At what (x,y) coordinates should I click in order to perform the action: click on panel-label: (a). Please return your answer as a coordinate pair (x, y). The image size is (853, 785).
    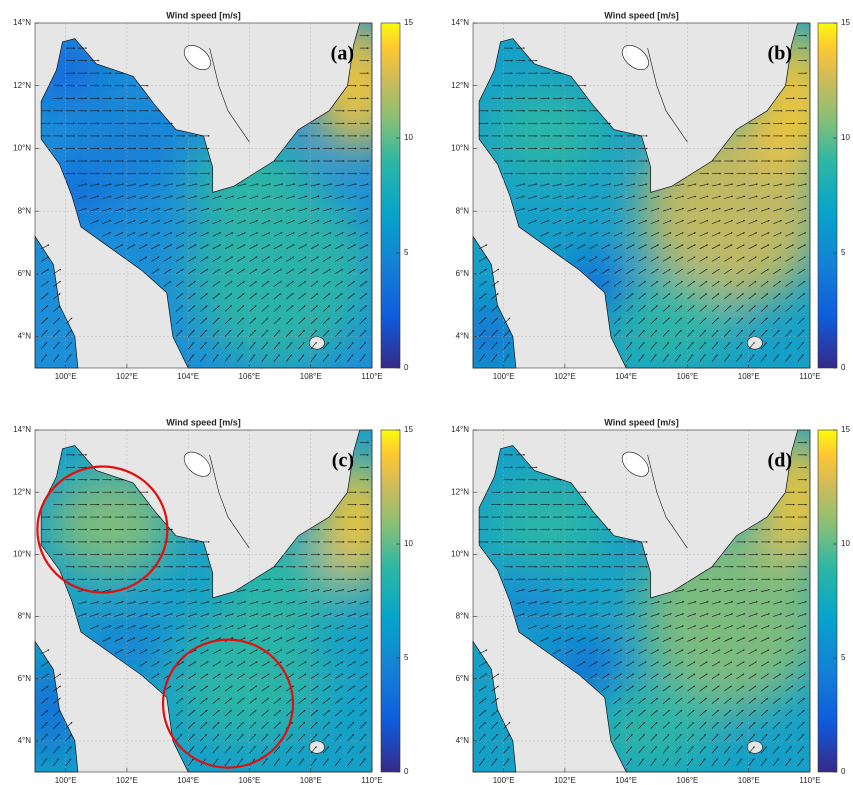
    Looking at the image, I should click on (342, 54).